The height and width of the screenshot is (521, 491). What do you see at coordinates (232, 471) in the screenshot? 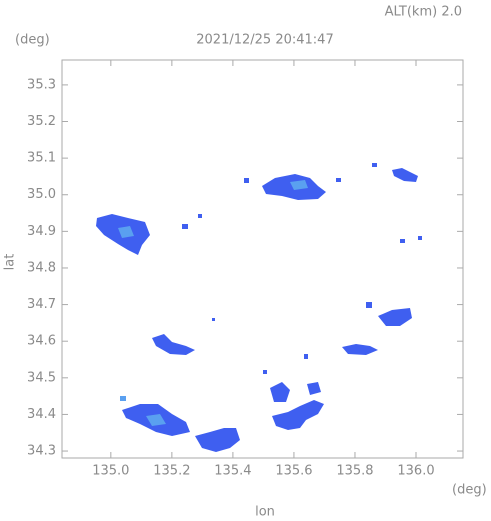
I see `x-tick-label: 135.4` at bounding box center [232, 471].